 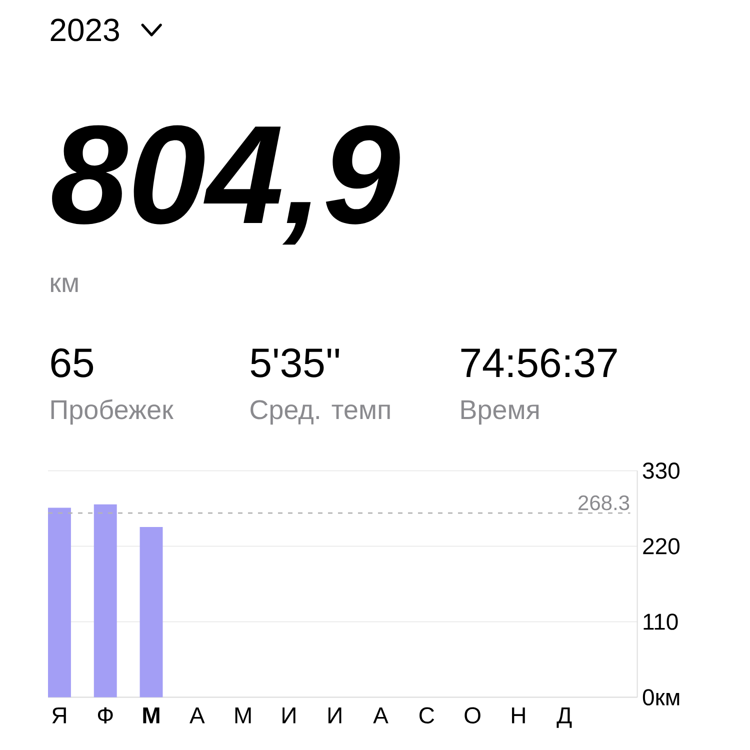 I want to click on x-tick-label: Н, so click(x=518, y=715).